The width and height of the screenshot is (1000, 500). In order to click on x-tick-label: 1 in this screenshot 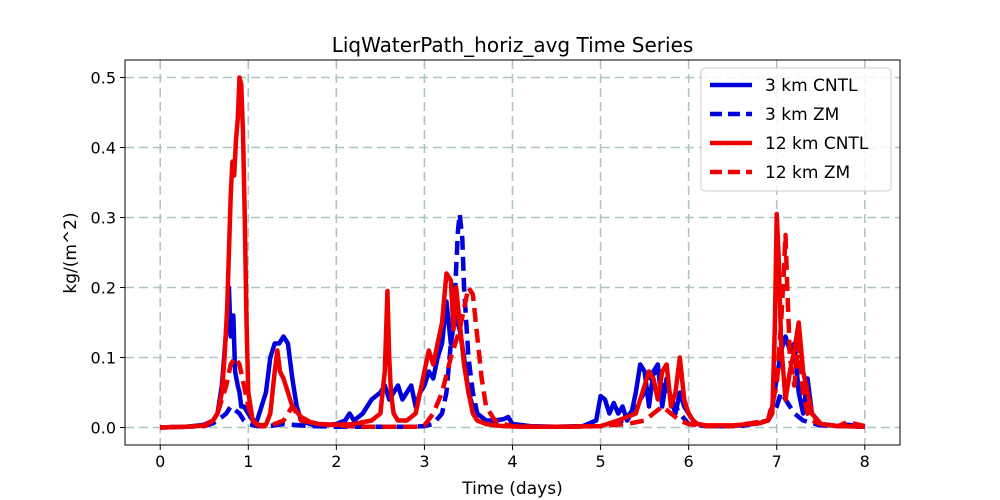, I will do `click(248, 461)`.